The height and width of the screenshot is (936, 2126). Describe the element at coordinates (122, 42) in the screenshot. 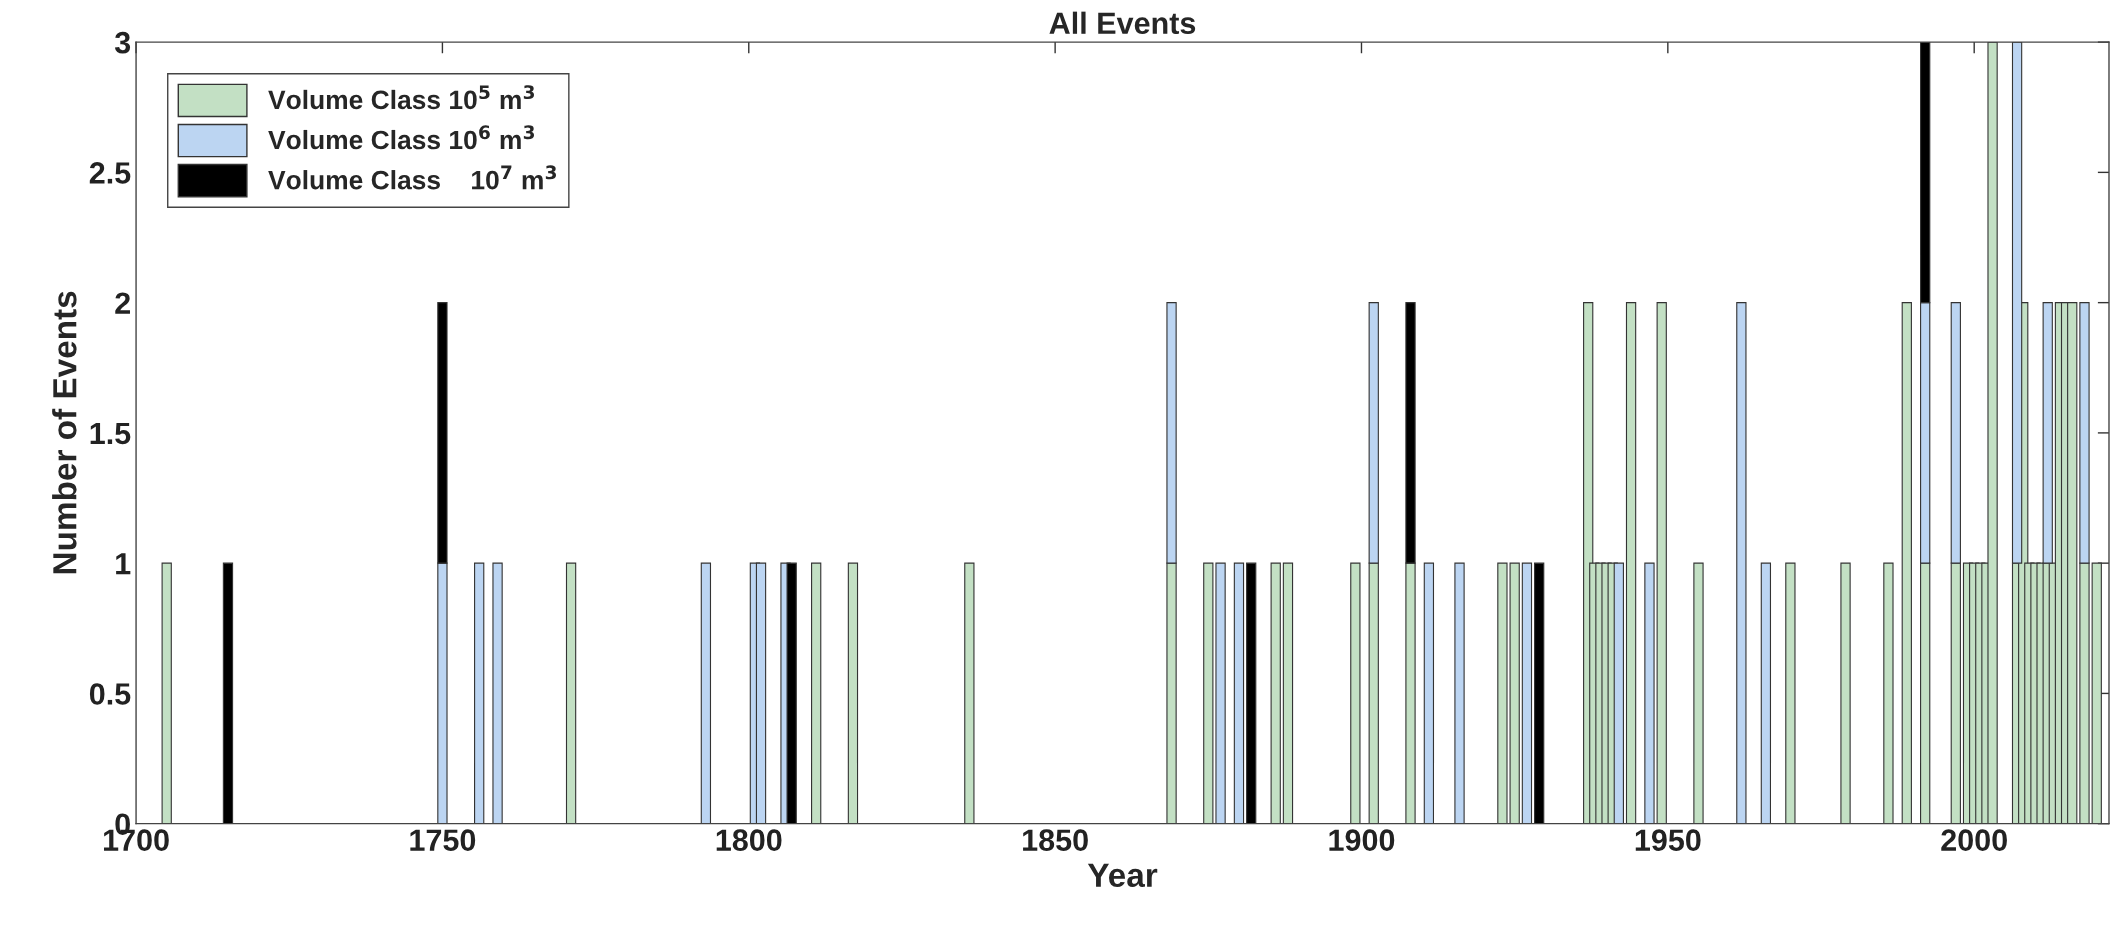

I see `y-tick-label: 3` at that location.